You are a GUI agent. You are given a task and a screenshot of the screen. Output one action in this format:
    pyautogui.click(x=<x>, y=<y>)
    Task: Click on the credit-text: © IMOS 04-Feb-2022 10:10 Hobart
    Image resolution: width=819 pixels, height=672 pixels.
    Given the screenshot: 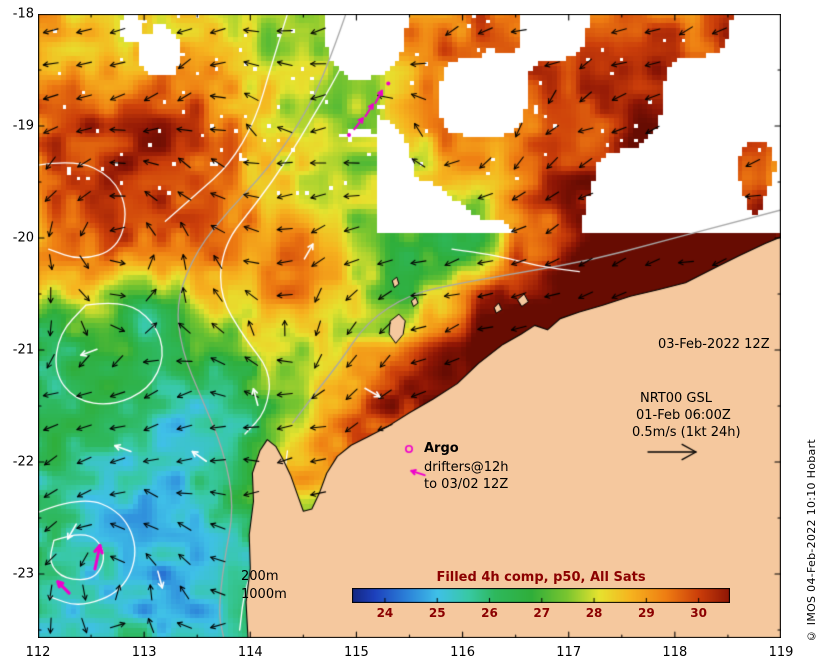 What is the action you would take?
    pyautogui.click(x=811, y=540)
    